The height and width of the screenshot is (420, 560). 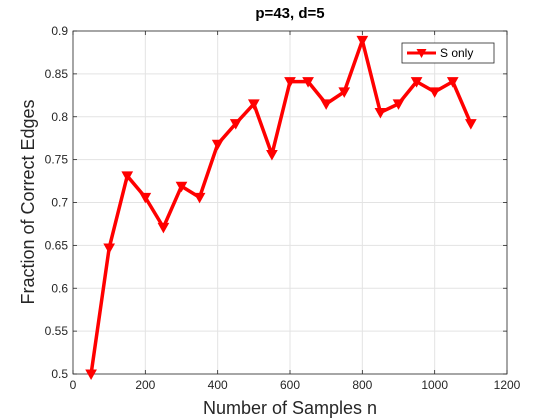 I want to click on x-tick-label: 200, so click(x=145, y=385).